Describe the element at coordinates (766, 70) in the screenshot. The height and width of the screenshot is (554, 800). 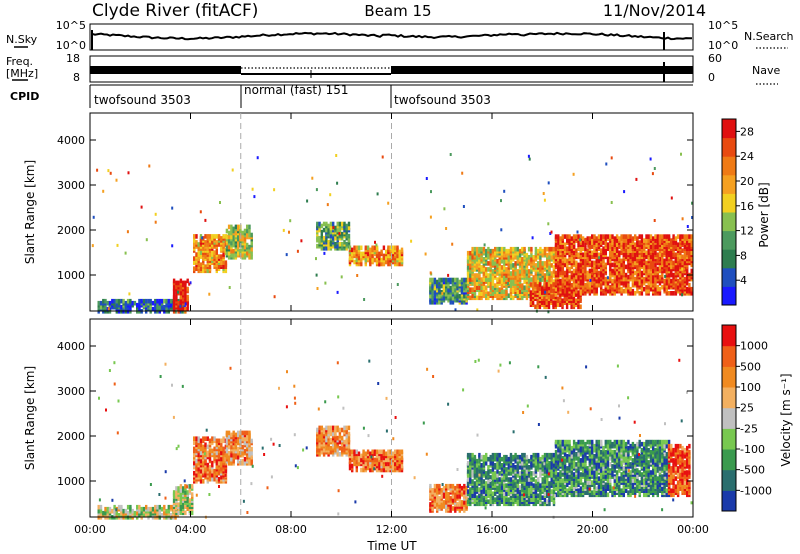
I see `nave-label: Nave` at that location.